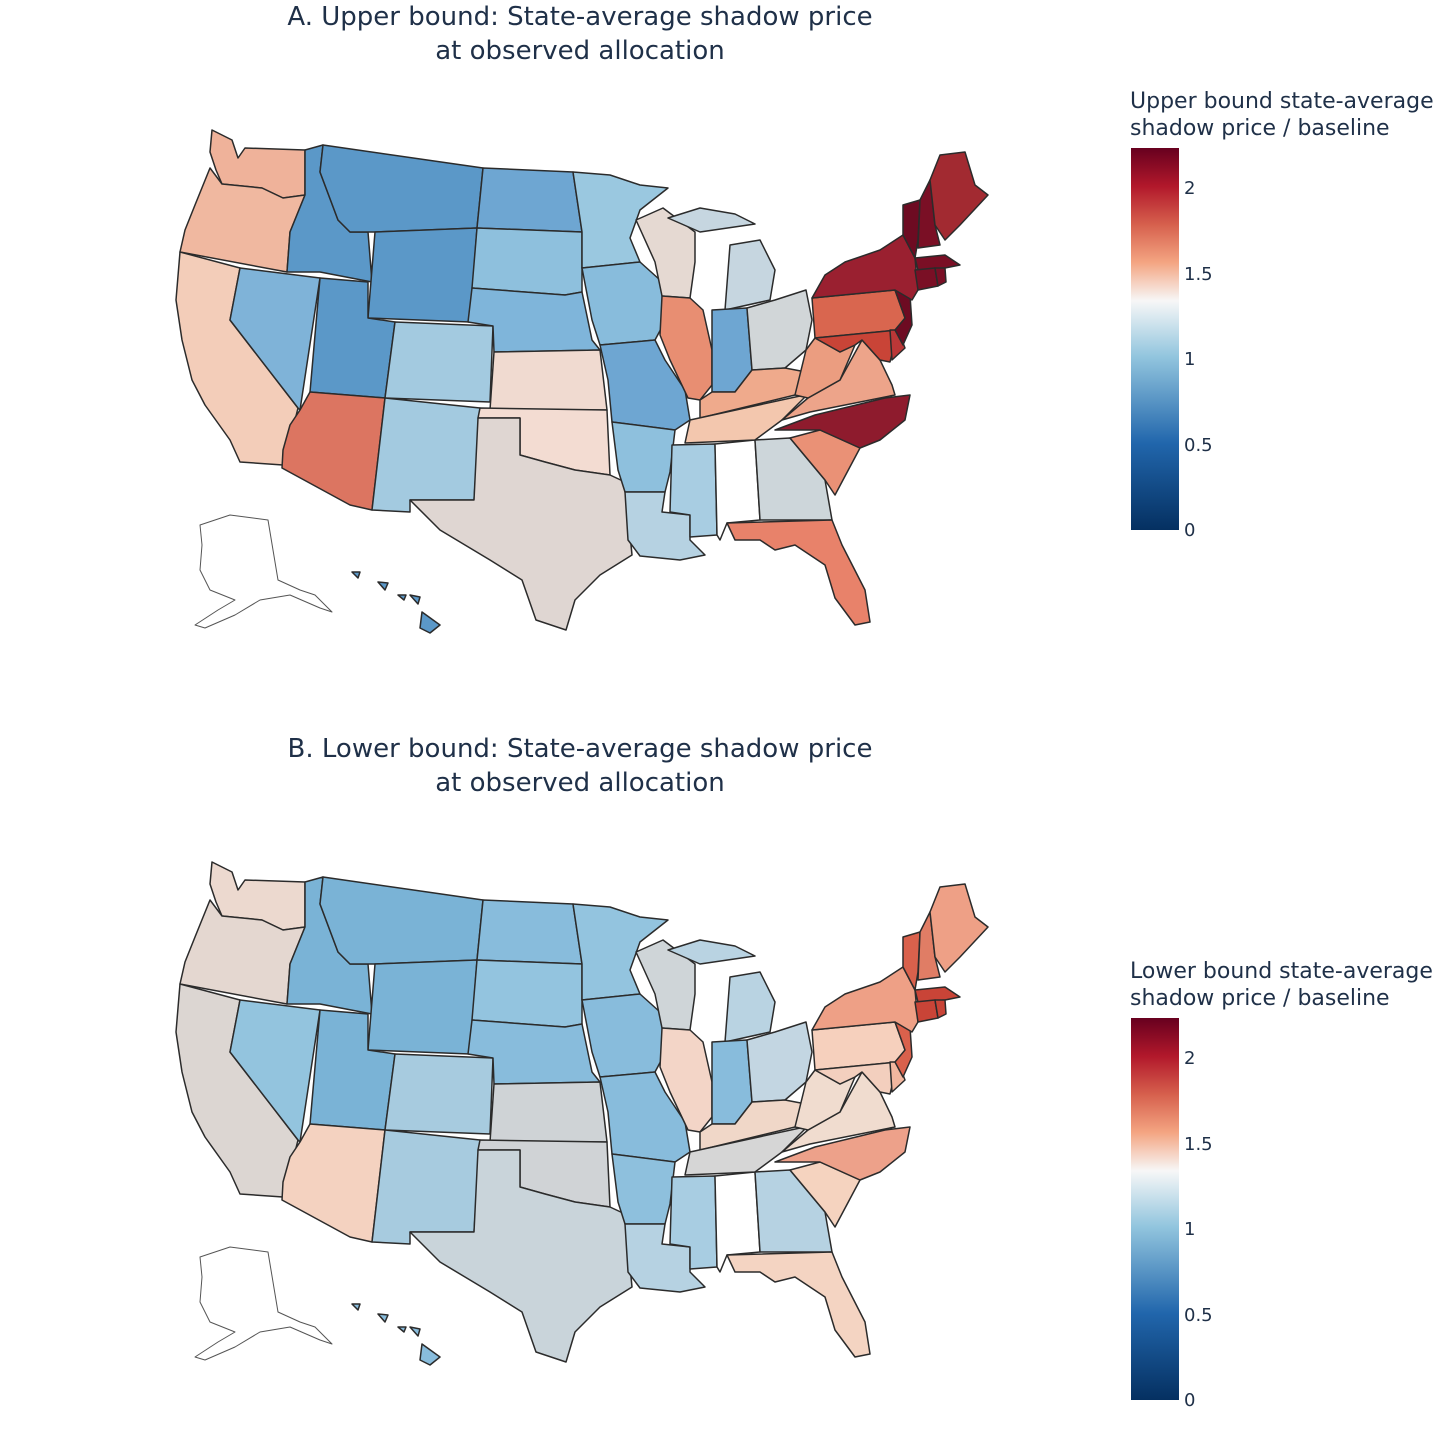 This screenshot has width=1456, height=1456. Describe the element at coordinates (1190, 1058) in the screenshot. I see `panel-b-tick-2: 2` at that location.